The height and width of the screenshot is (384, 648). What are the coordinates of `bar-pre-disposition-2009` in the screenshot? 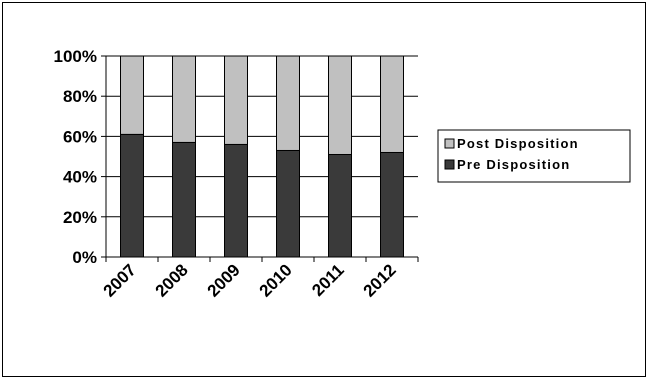 It's located at (236, 200).